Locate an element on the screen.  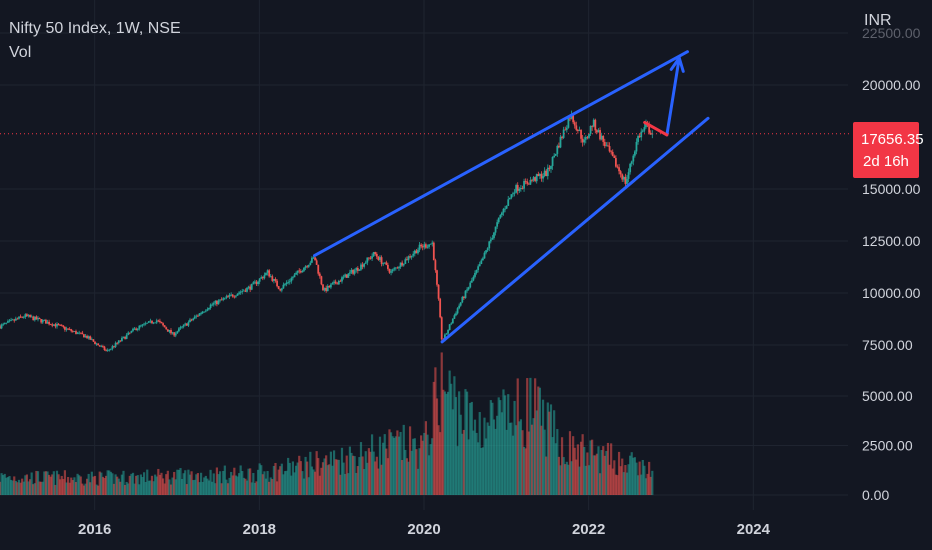
red-marker-segment is located at coordinates (656, 128).